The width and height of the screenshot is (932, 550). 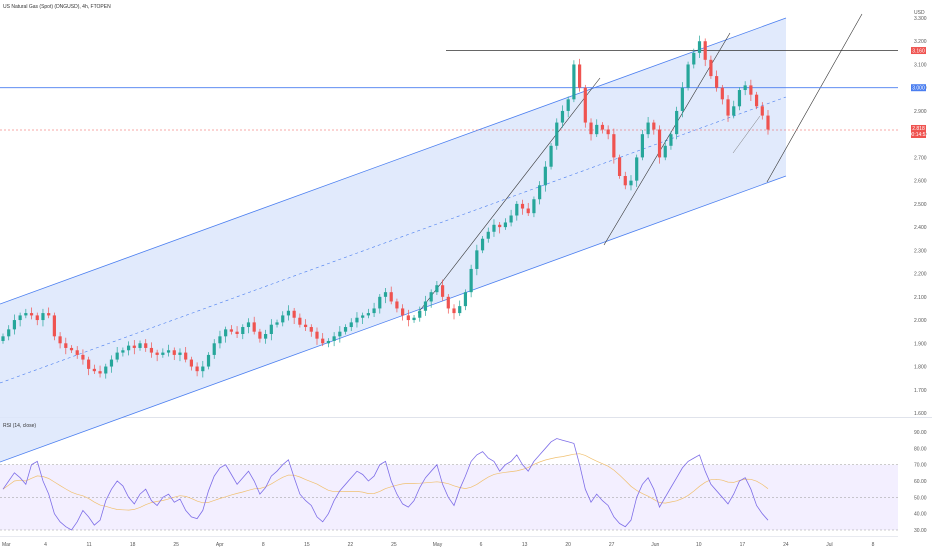 I want to click on rsi-ma-line, so click(x=385, y=482).